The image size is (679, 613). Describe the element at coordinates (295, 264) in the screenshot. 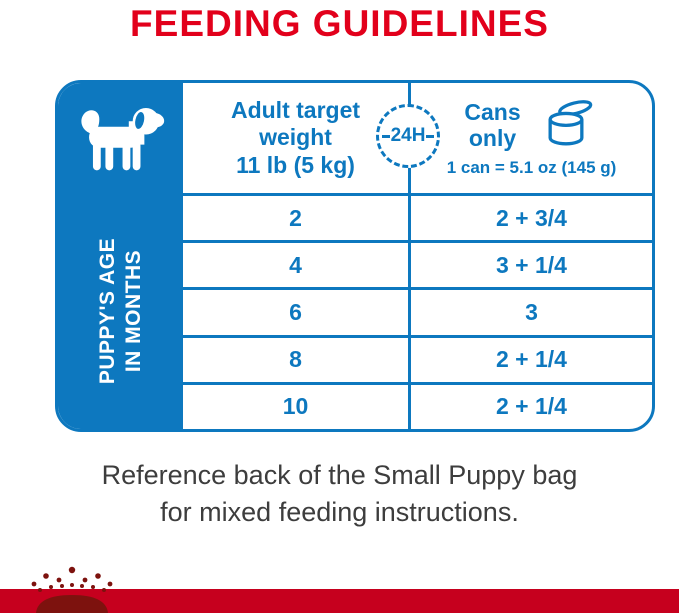

I see `age-cell: 4` at that location.